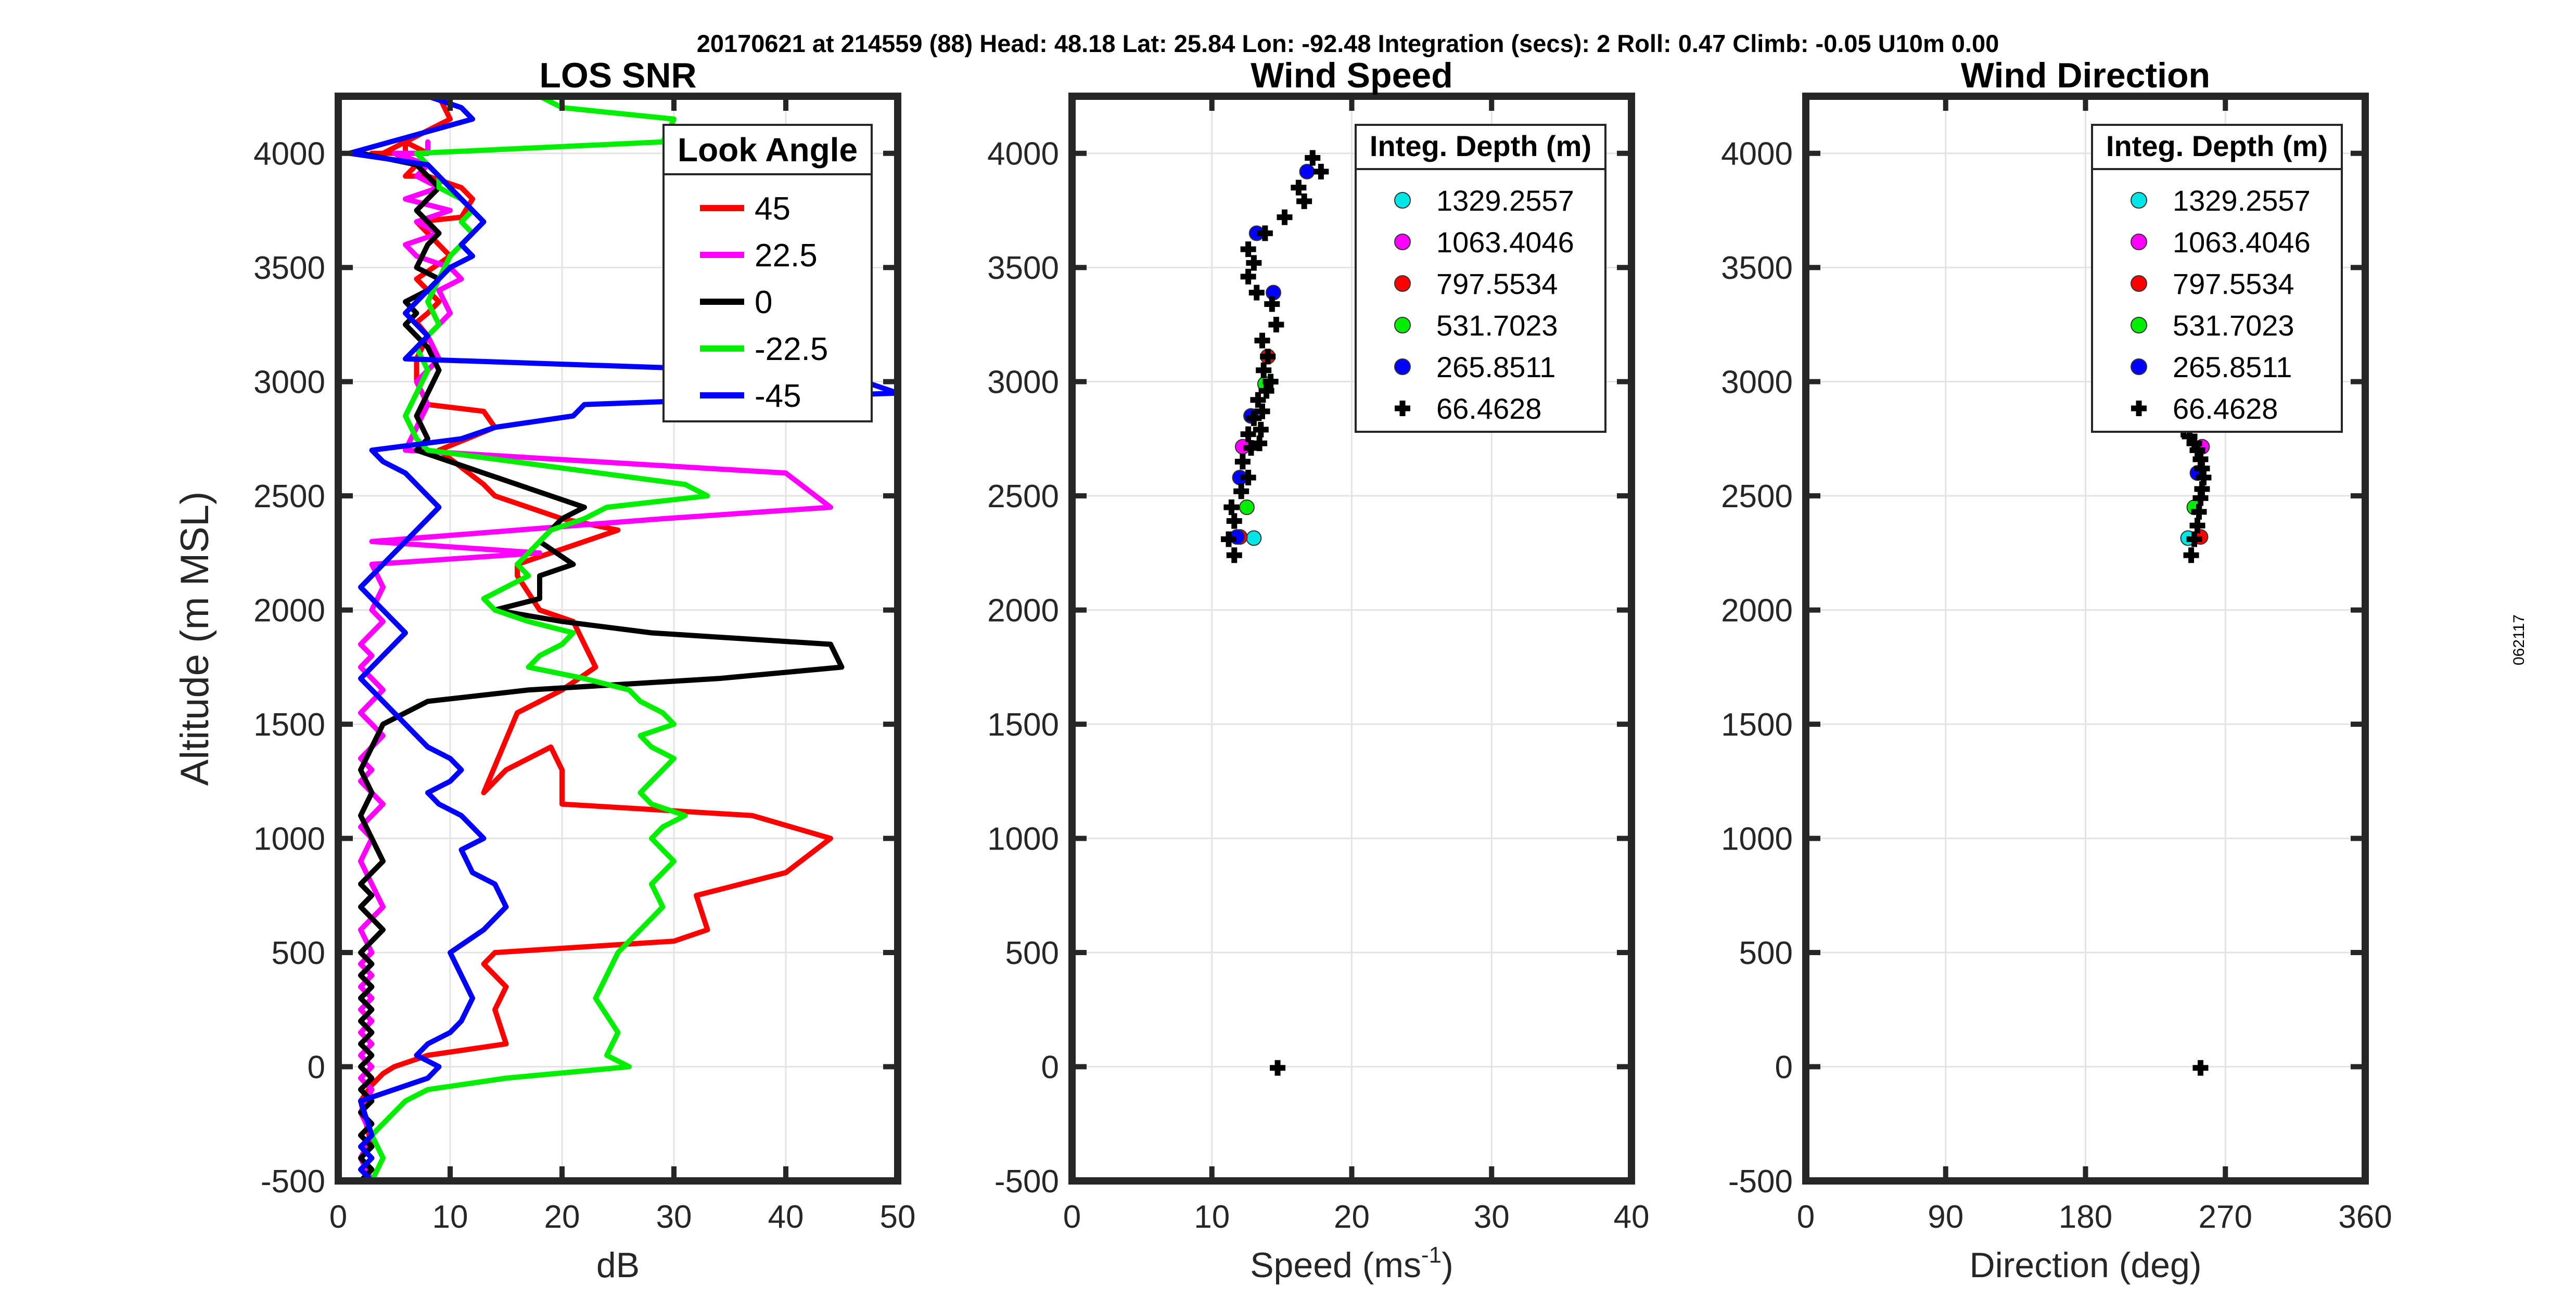  What do you see at coordinates (2233, 283) in the screenshot?
I see `legend-label: 797.5534` at bounding box center [2233, 283].